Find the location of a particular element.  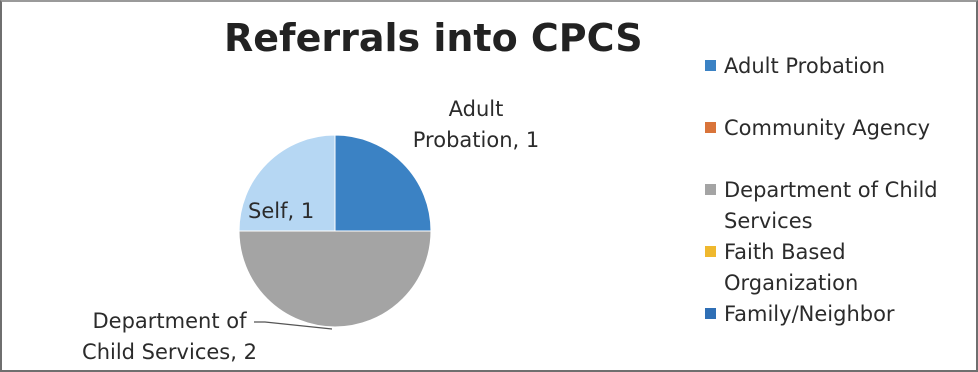

legend-label: Adult Probation is located at coordinates (805, 66).